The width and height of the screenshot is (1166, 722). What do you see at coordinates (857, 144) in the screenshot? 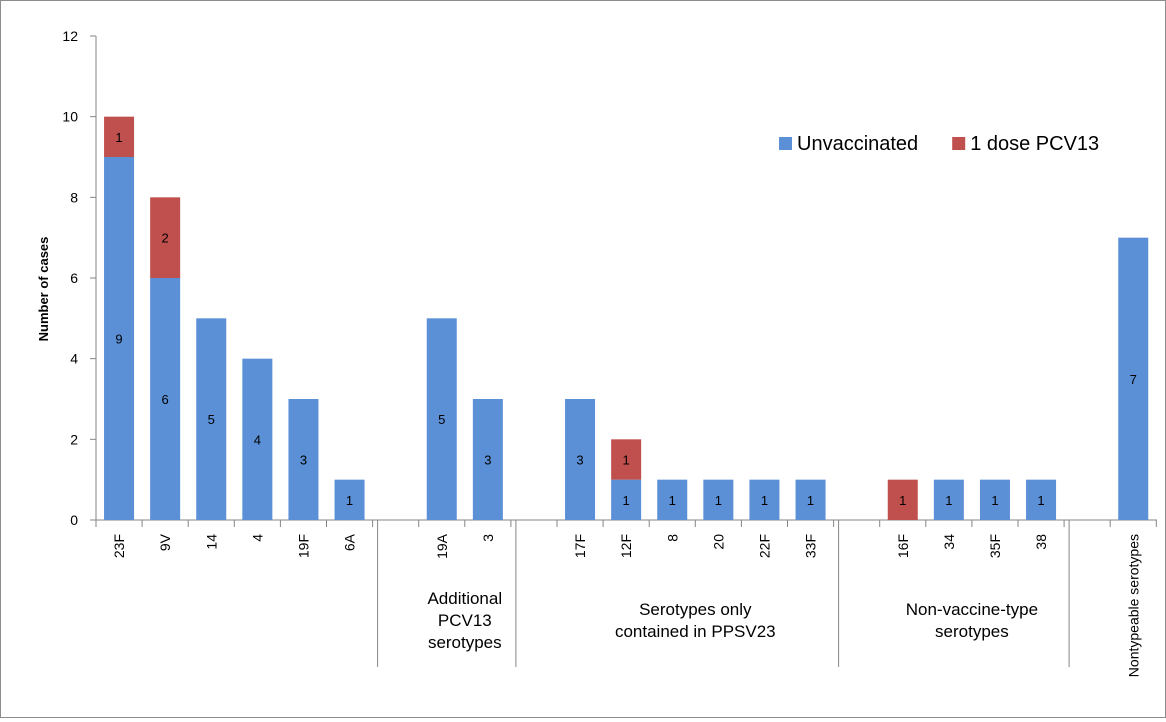
I see `legend-label: Unvaccinated` at bounding box center [857, 144].